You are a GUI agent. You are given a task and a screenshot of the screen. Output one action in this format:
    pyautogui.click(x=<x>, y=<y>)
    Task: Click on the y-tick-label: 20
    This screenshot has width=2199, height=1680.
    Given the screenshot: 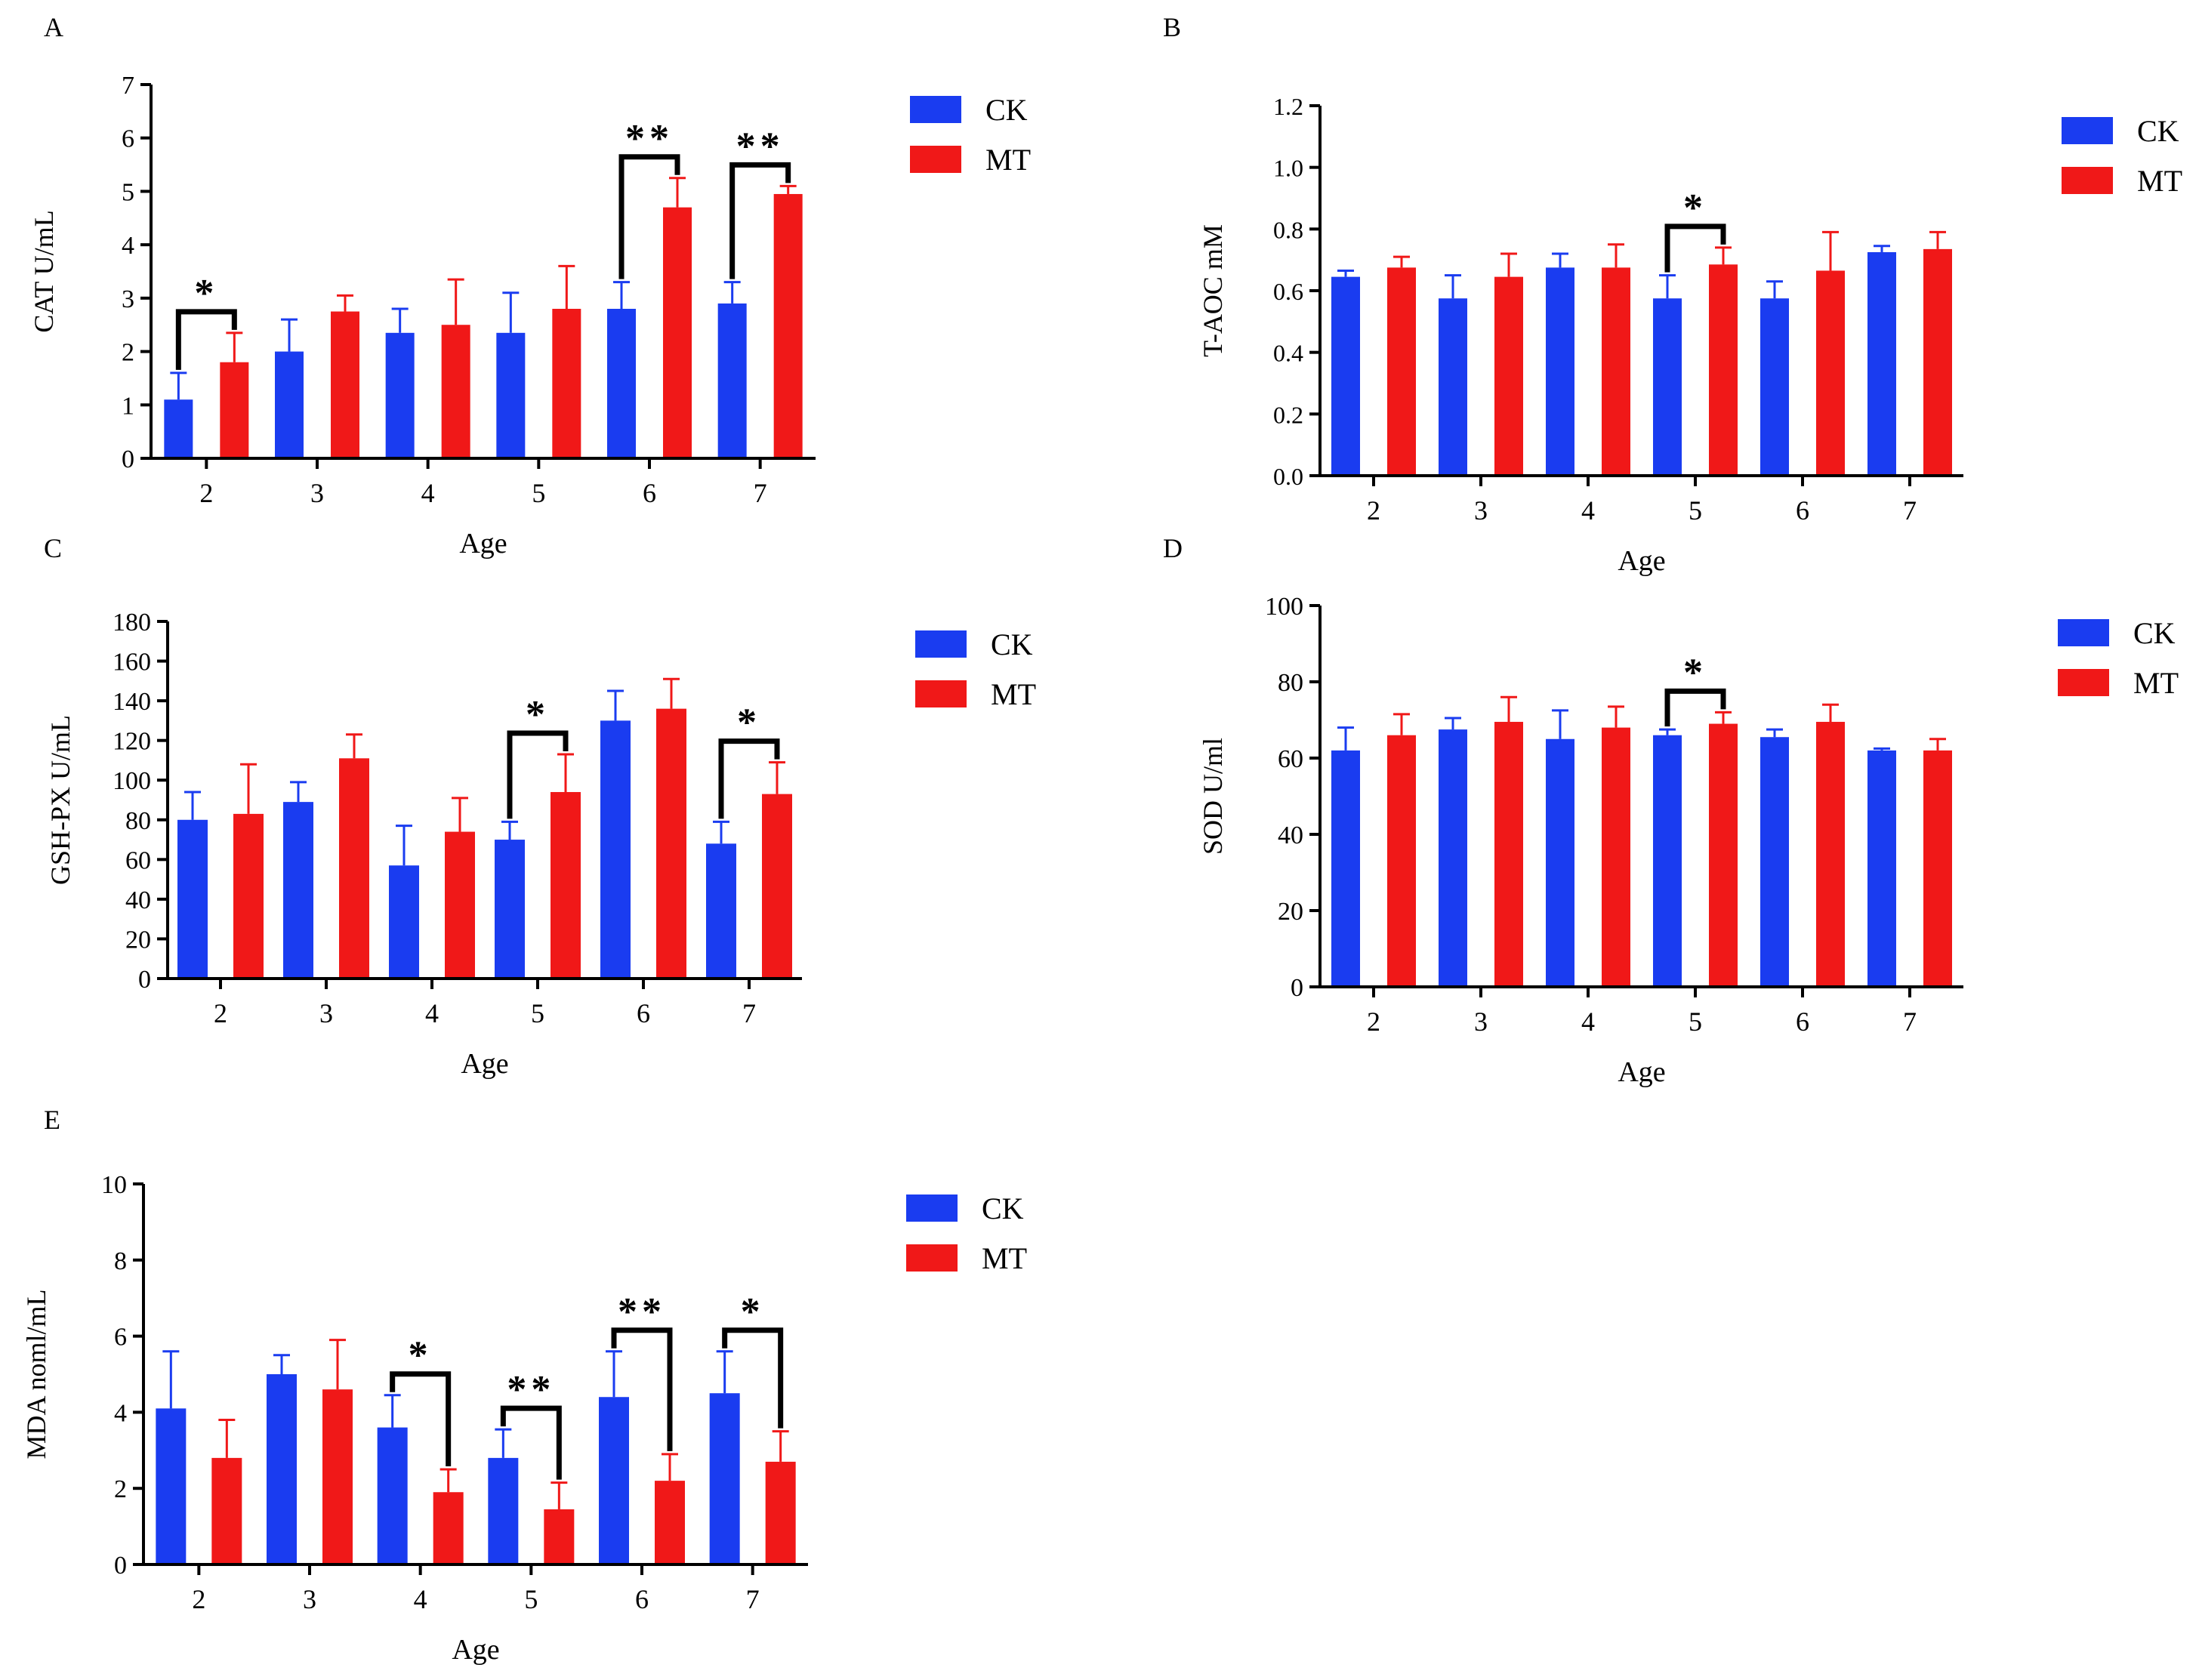 What is the action you would take?
    pyautogui.click(x=138, y=940)
    